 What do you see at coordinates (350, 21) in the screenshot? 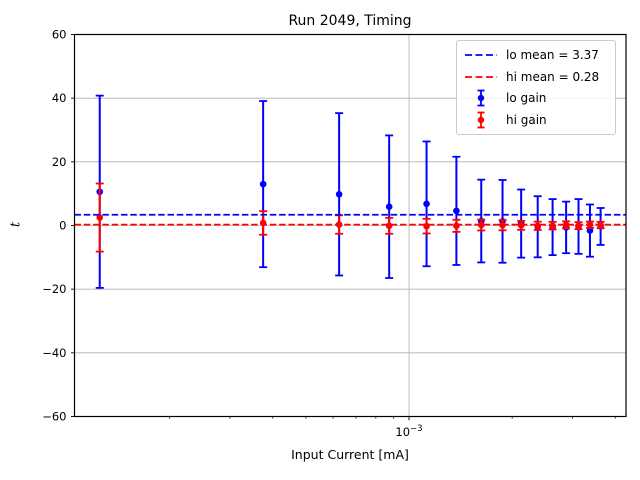
I see `chart-title: Run 2049, Timing` at bounding box center [350, 21].